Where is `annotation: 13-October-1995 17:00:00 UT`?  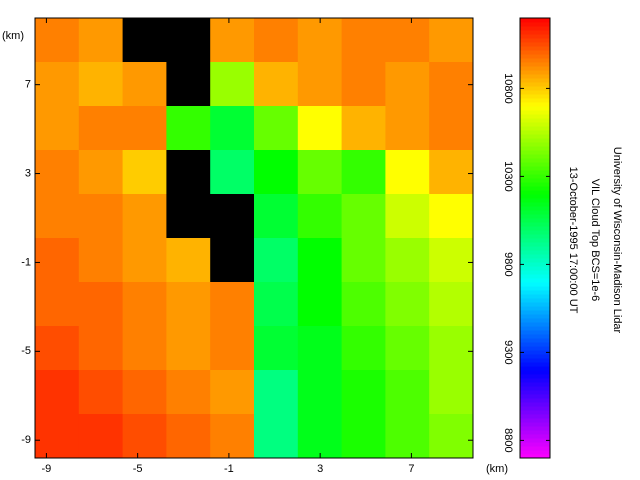
annotation: 13-October-1995 17:00:00 UT is located at coordinates (573, 240).